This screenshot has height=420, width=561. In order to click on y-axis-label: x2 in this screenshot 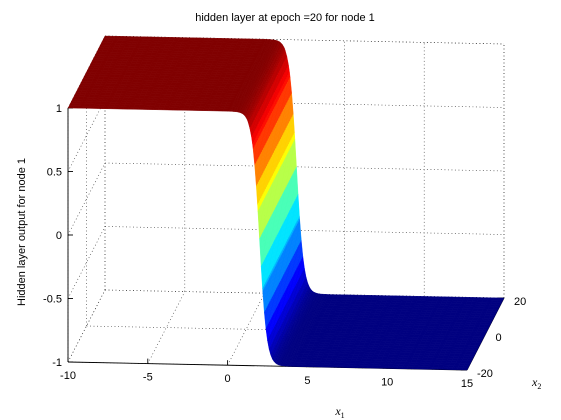, I will do `click(536, 383)`.